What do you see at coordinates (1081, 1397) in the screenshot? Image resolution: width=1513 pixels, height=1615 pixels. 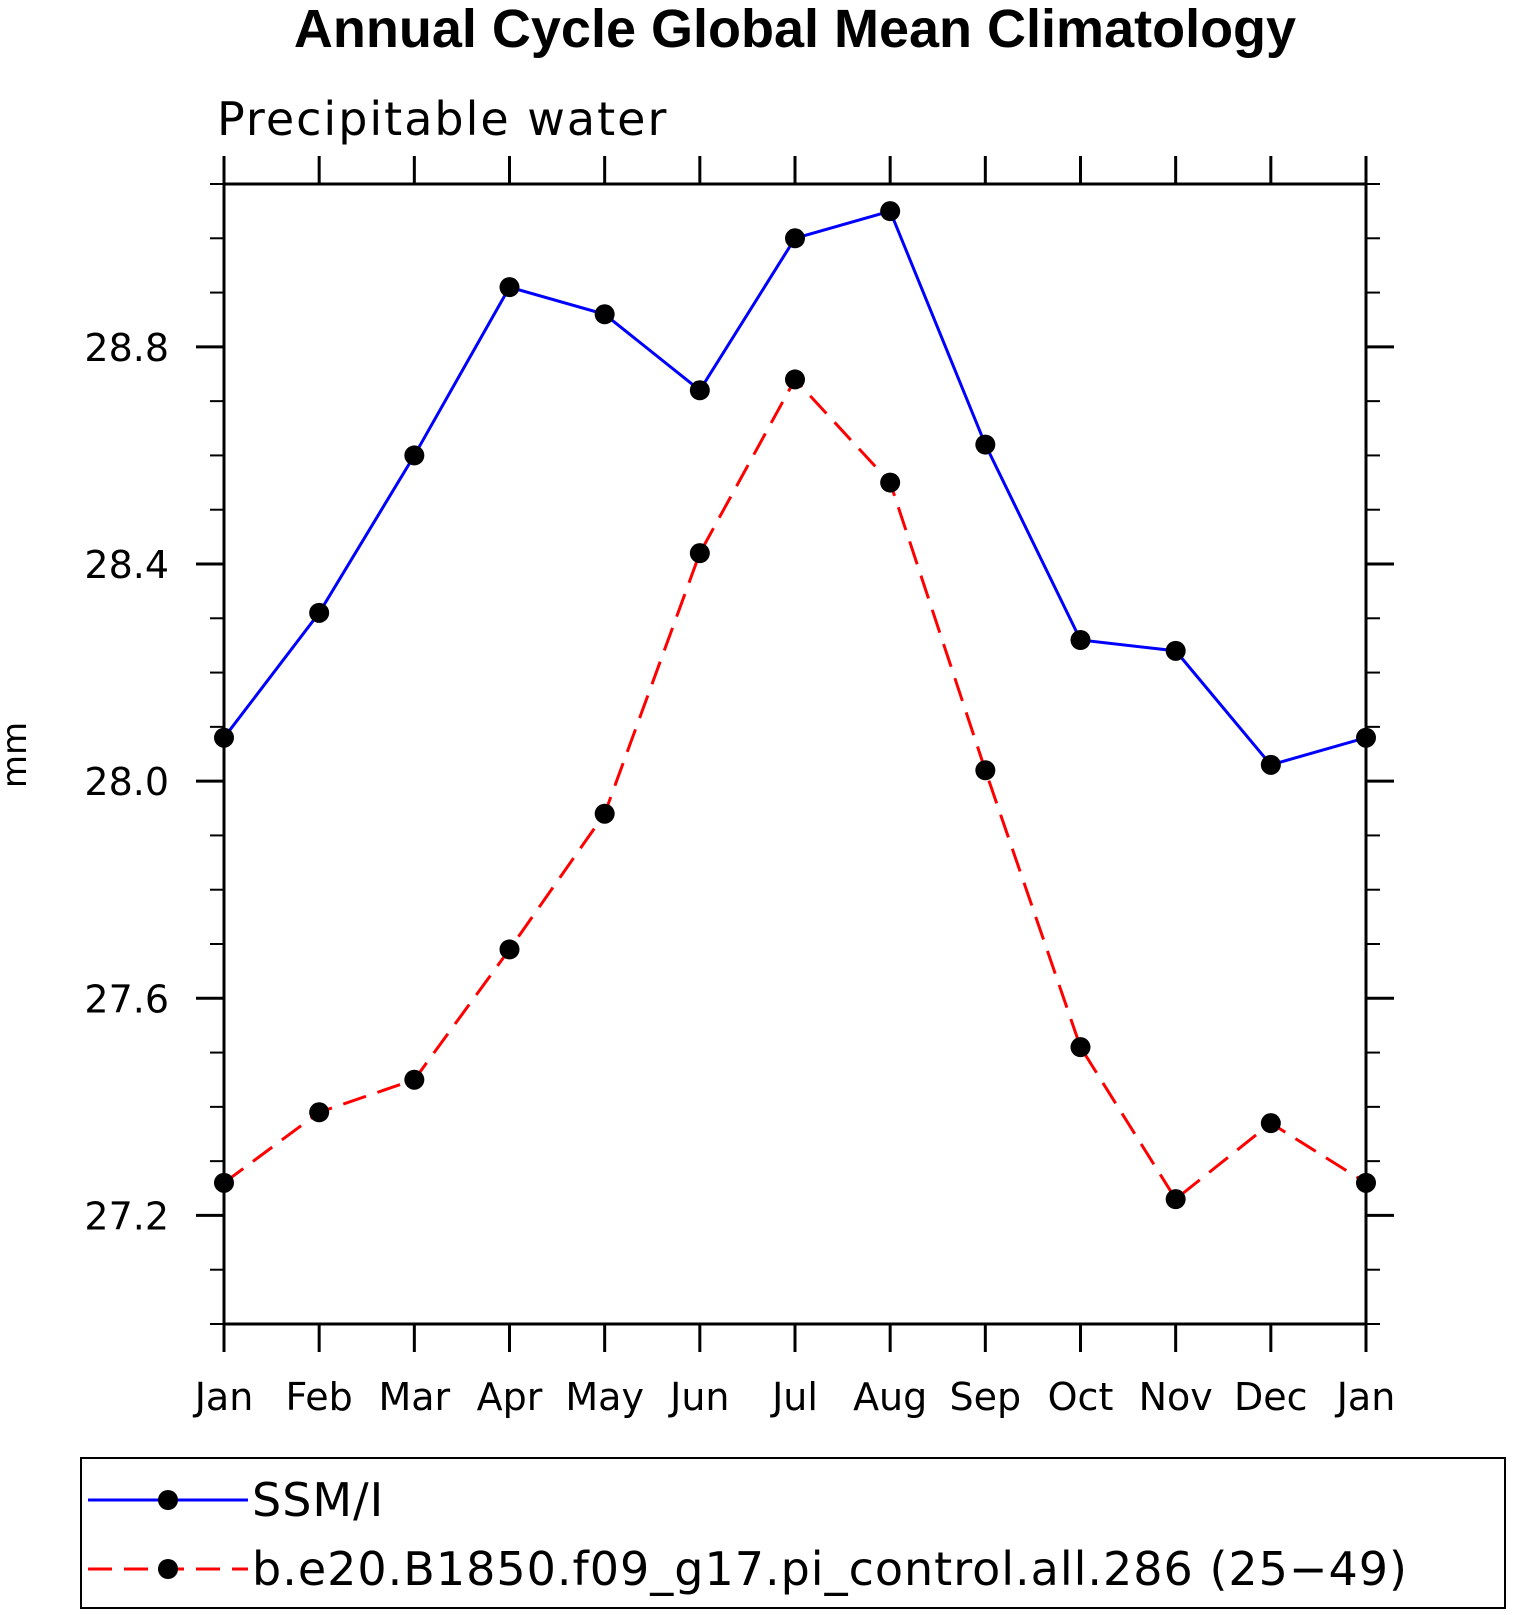 I see `x-tick-label: Oct` at bounding box center [1081, 1397].